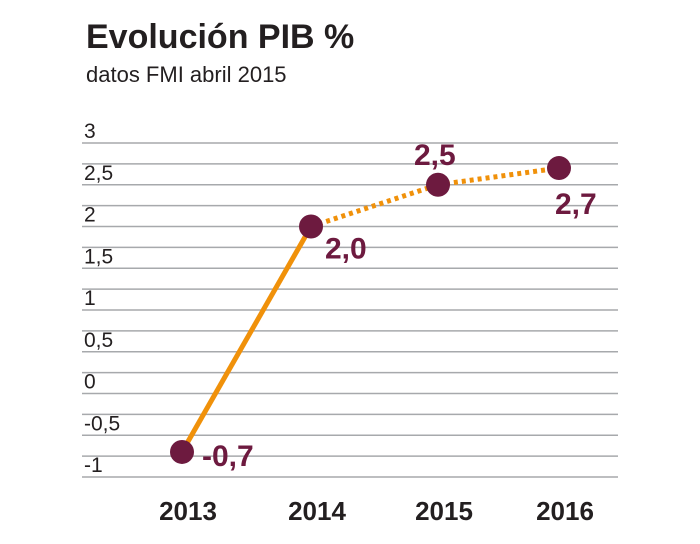  I want to click on data-label: 2,5, so click(435, 155).